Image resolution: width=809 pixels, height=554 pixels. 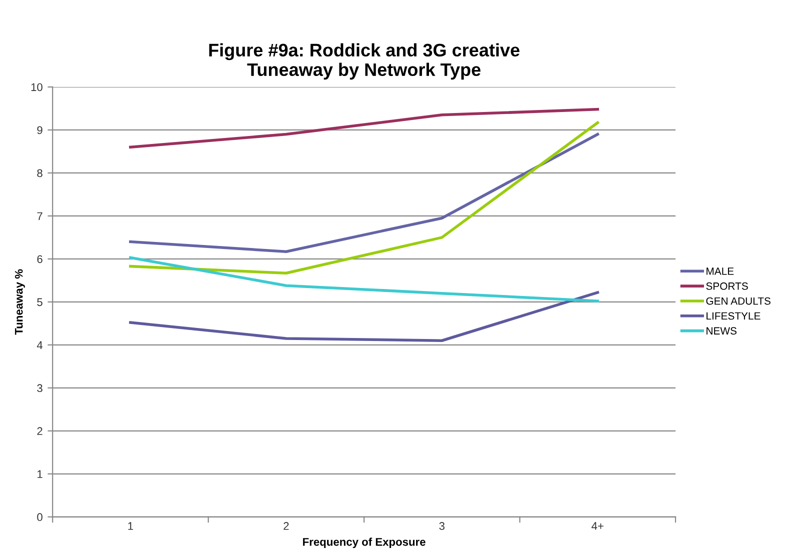 What do you see at coordinates (738, 301) in the screenshot?
I see `legend-label: GEN ADULTS` at bounding box center [738, 301].